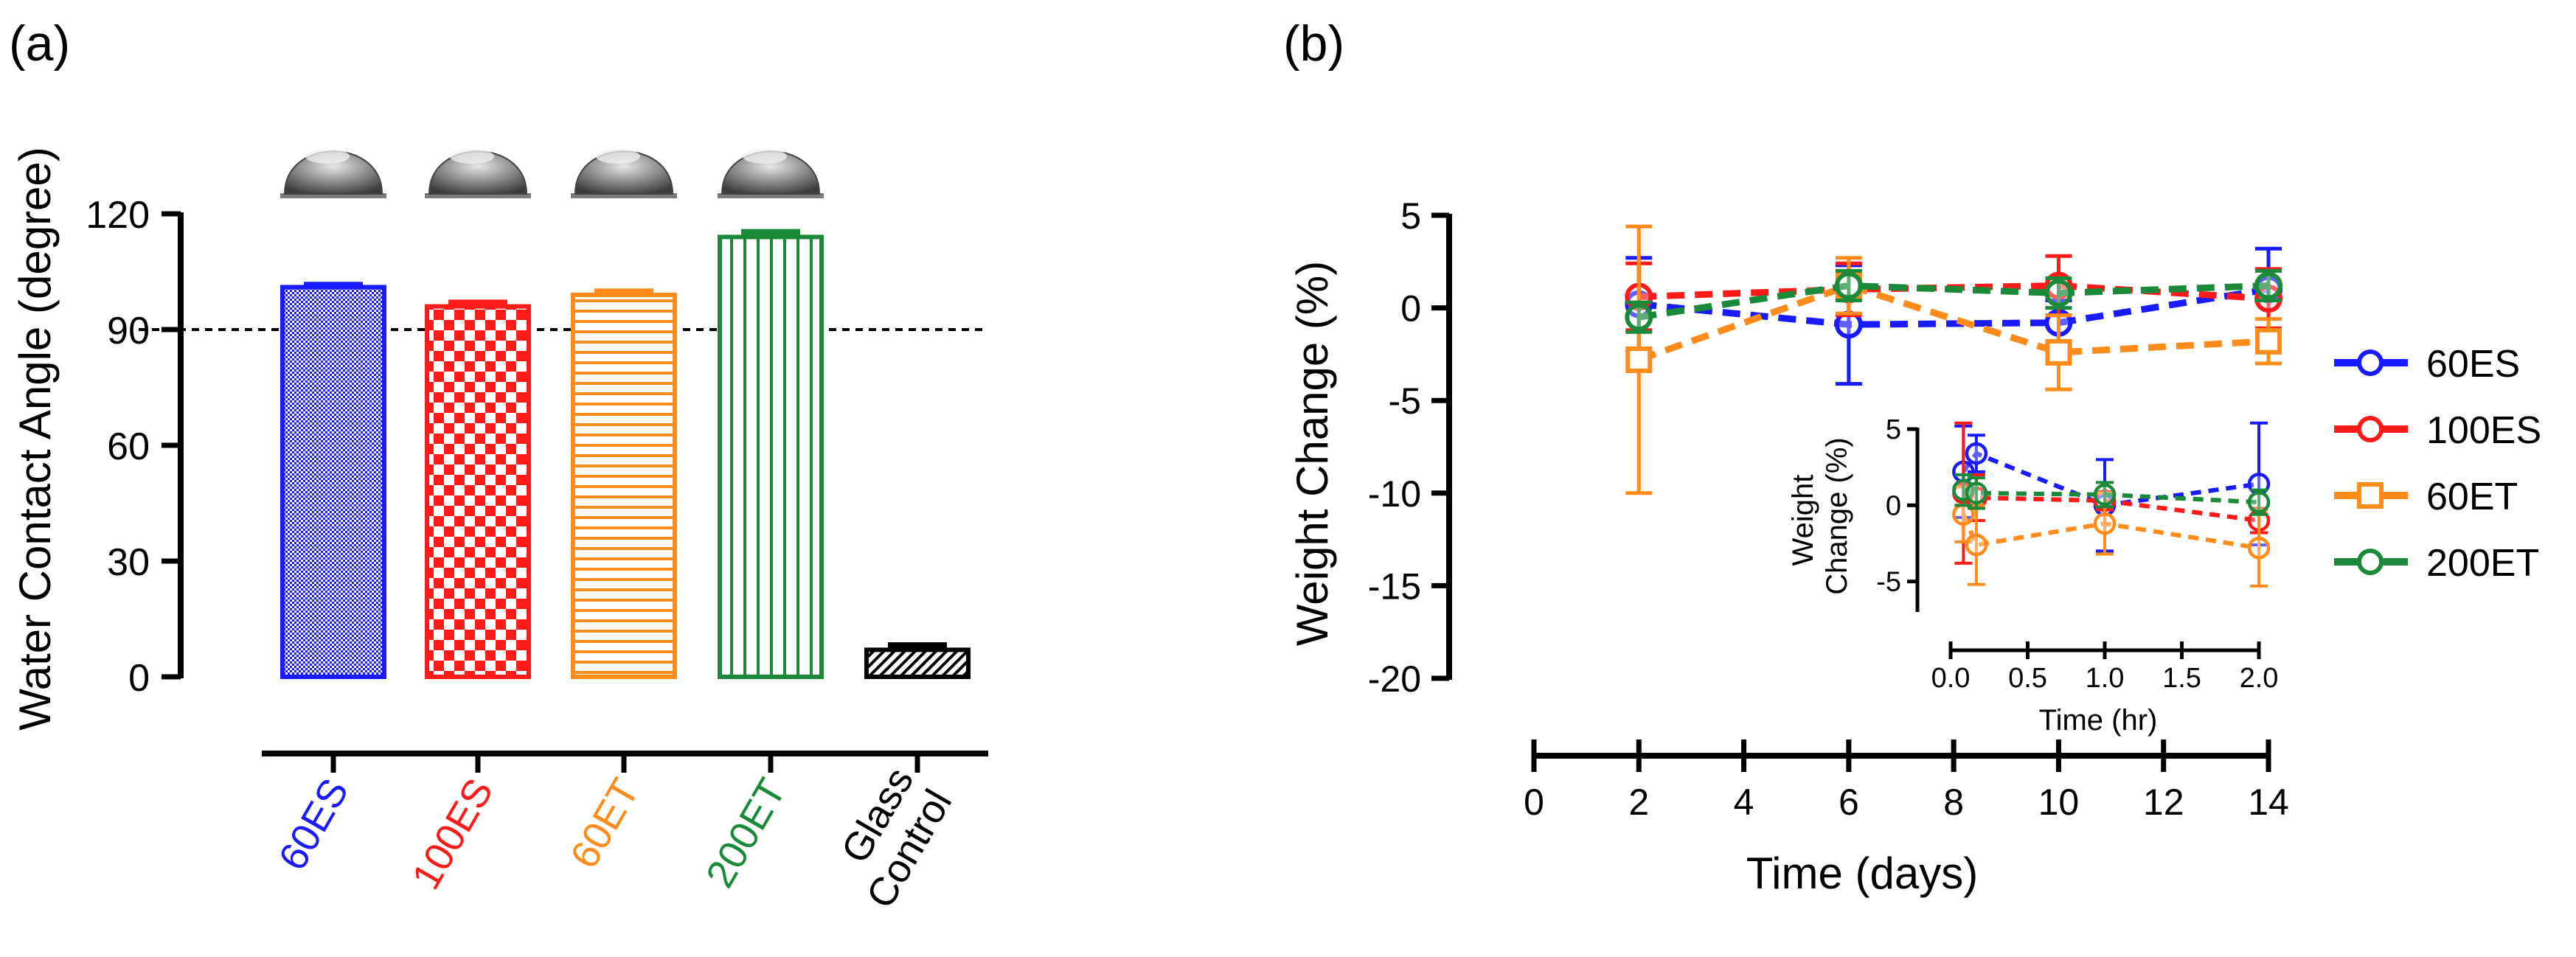 Image resolution: width=2576 pixels, height=957 pixels. Describe the element at coordinates (1313, 43) in the screenshot. I see `panel-label-b: (b)` at that location.